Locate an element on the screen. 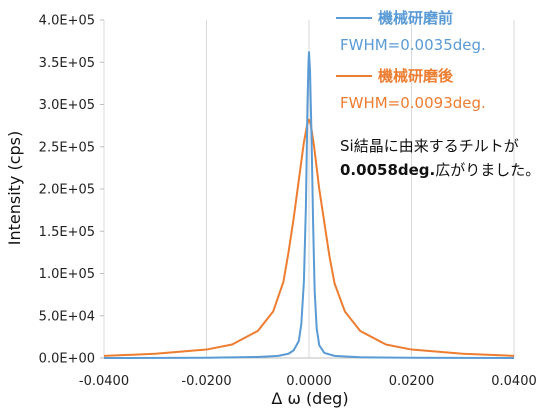 The width and height of the screenshot is (550, 412). y-tick-label: 5.0E+04 is located at coordinates (67, 316).